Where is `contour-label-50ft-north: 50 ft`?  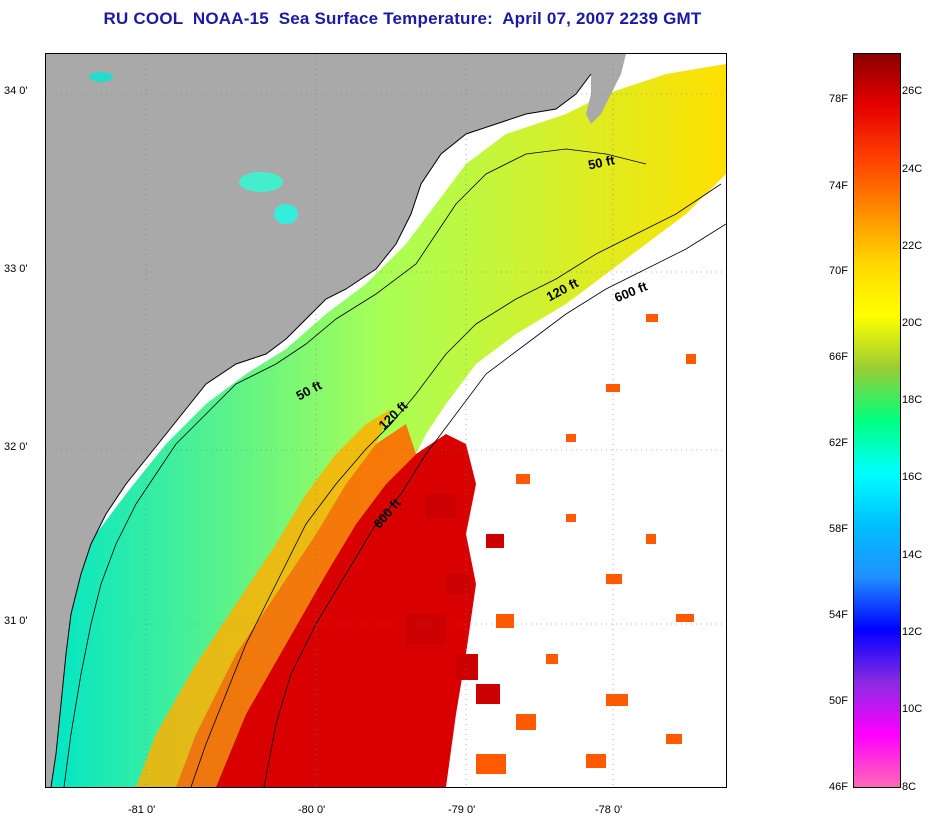 contour-label-50ft-north: 50 ft is located at coordinates (602, 162).